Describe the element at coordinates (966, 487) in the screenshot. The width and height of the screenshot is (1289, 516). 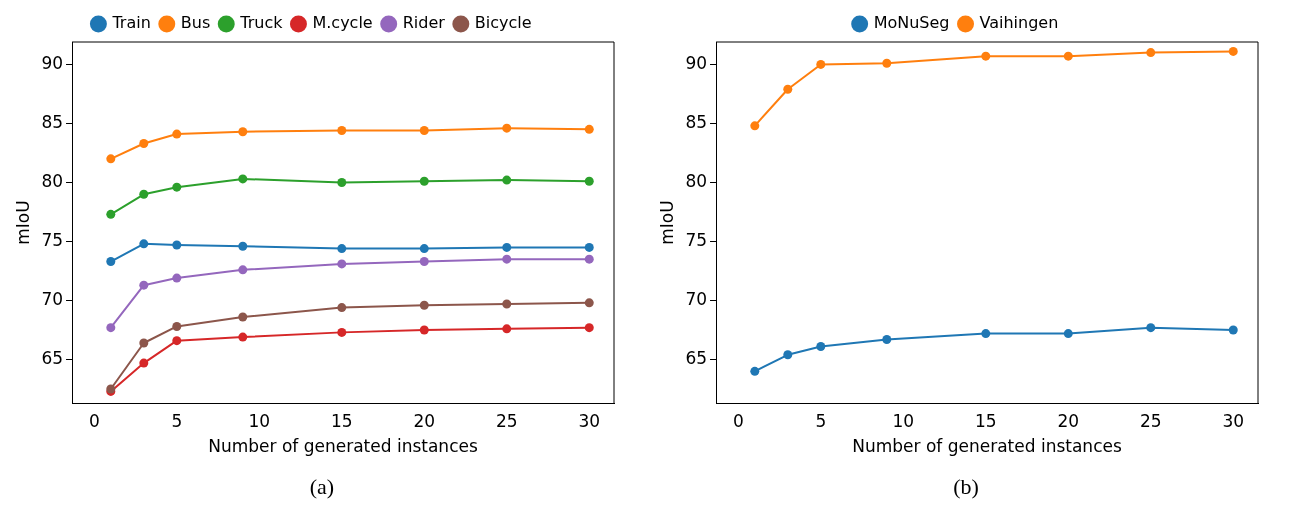
I see `text: (b)` at that location.